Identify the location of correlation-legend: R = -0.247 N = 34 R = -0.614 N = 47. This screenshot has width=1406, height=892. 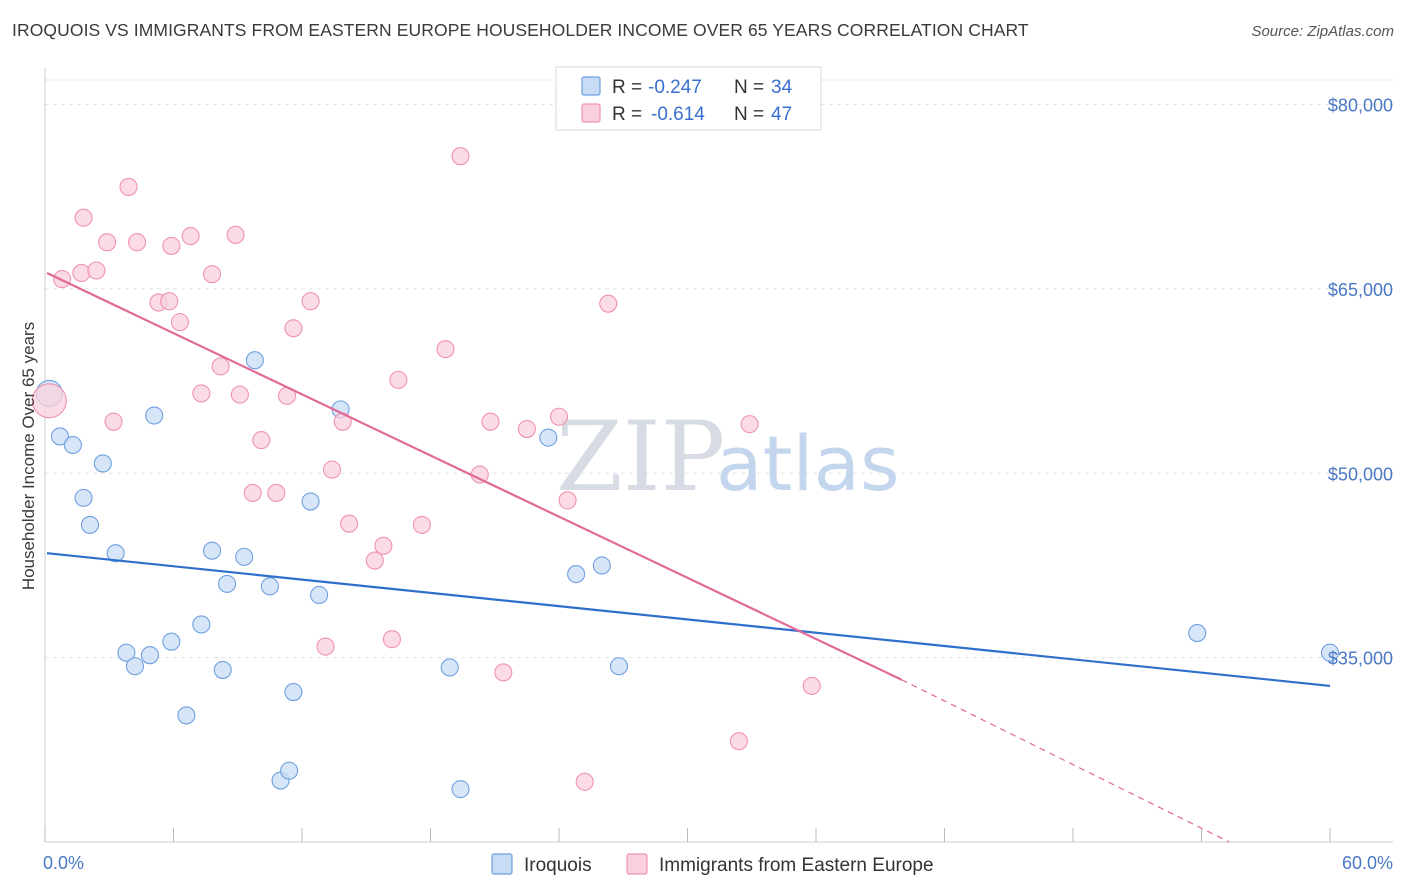
(688, 98).